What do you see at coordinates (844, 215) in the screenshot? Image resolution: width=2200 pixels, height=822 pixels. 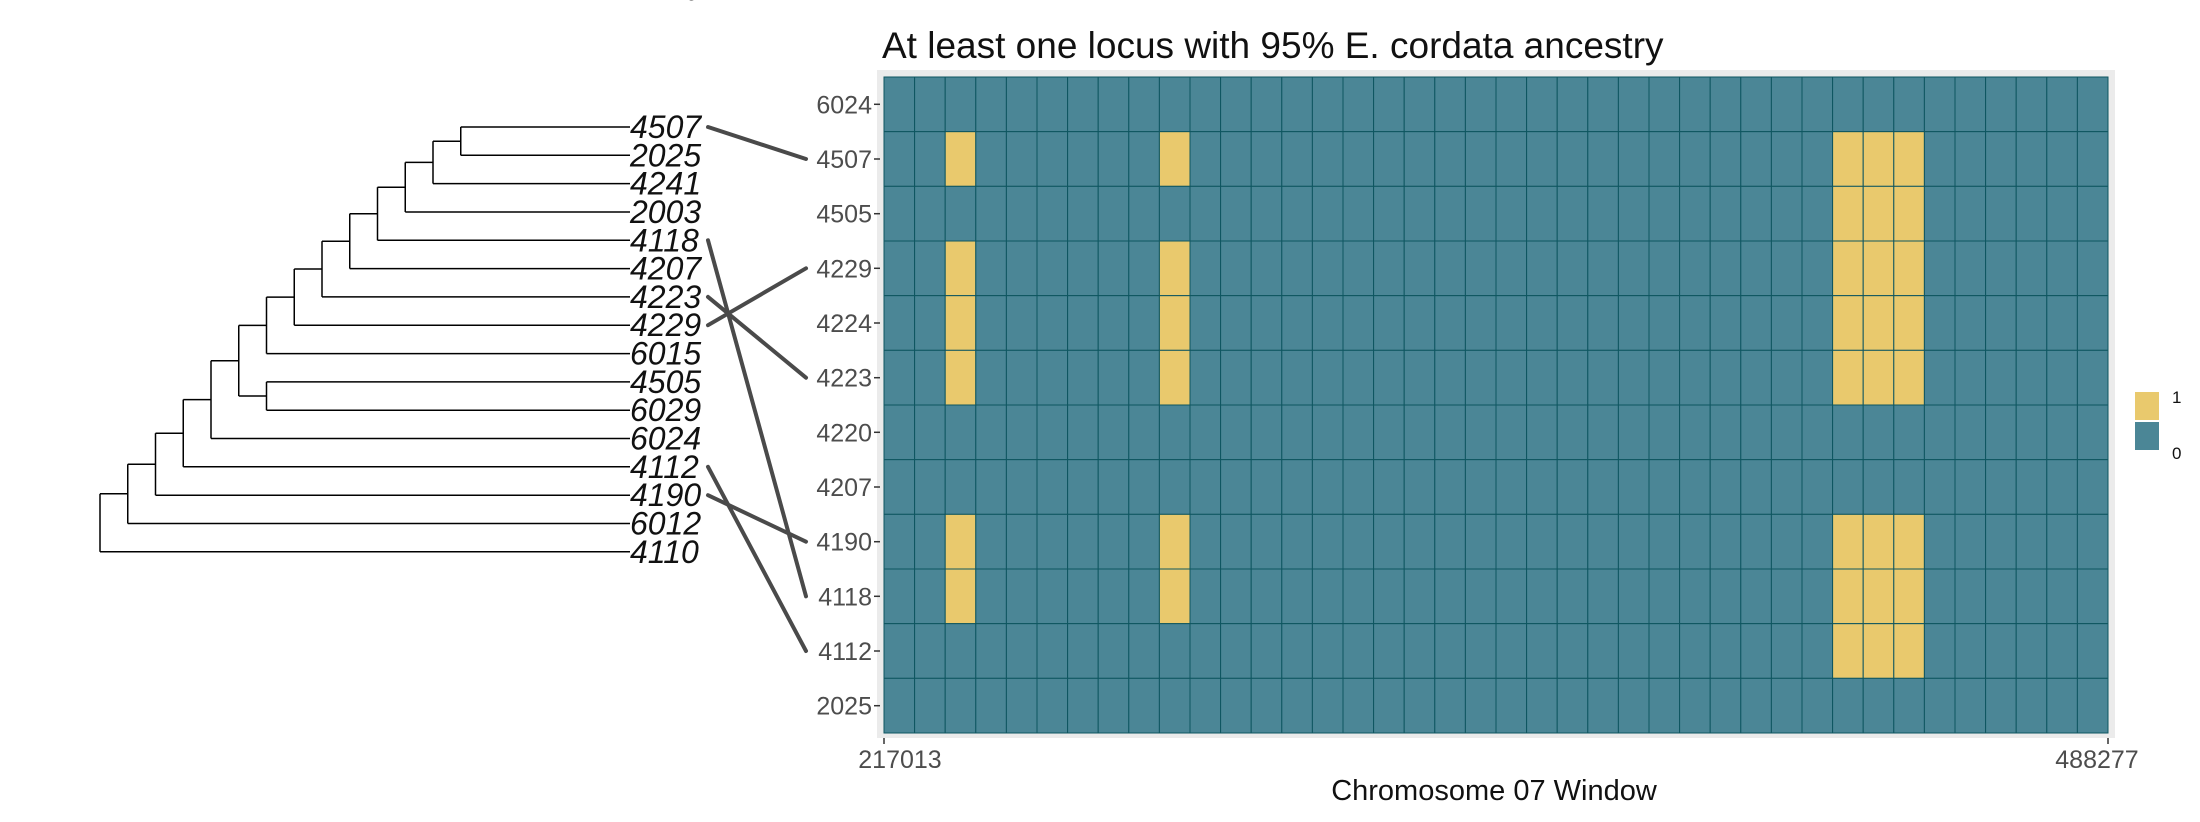 I see `row-label: 4505` at bounding box center [844, 215].